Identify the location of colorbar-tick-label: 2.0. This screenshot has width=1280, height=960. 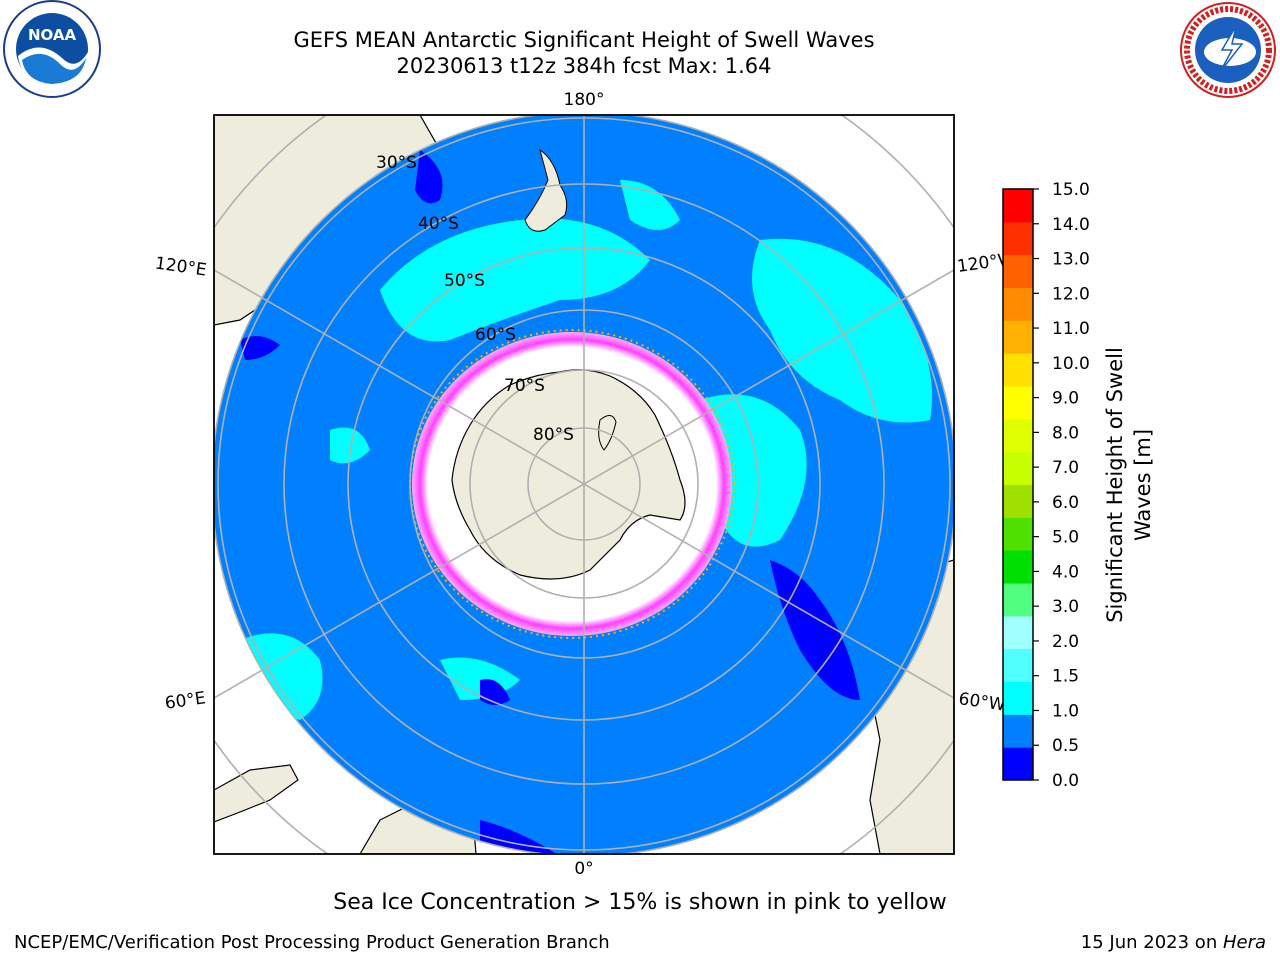
(1065, 642).